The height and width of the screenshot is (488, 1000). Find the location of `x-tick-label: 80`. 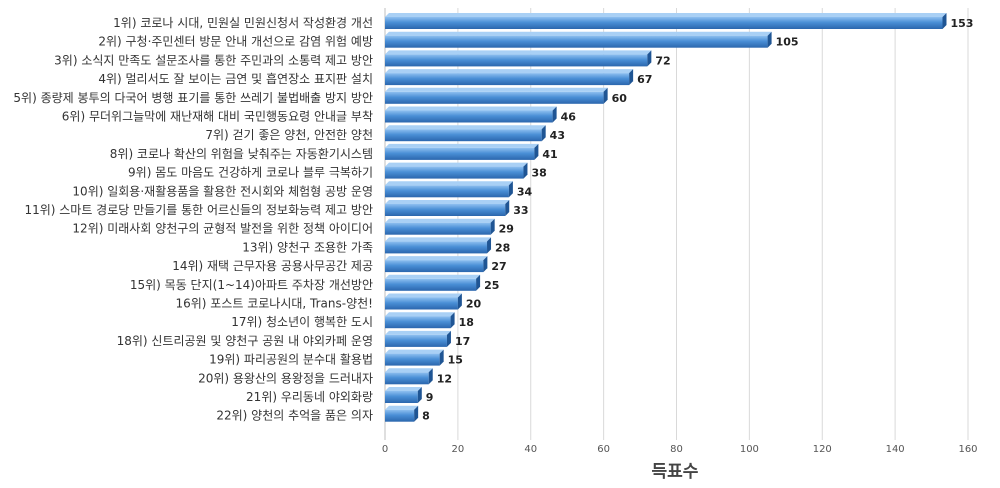

x-tick-label: 80 is located at coordinates (676, 449).